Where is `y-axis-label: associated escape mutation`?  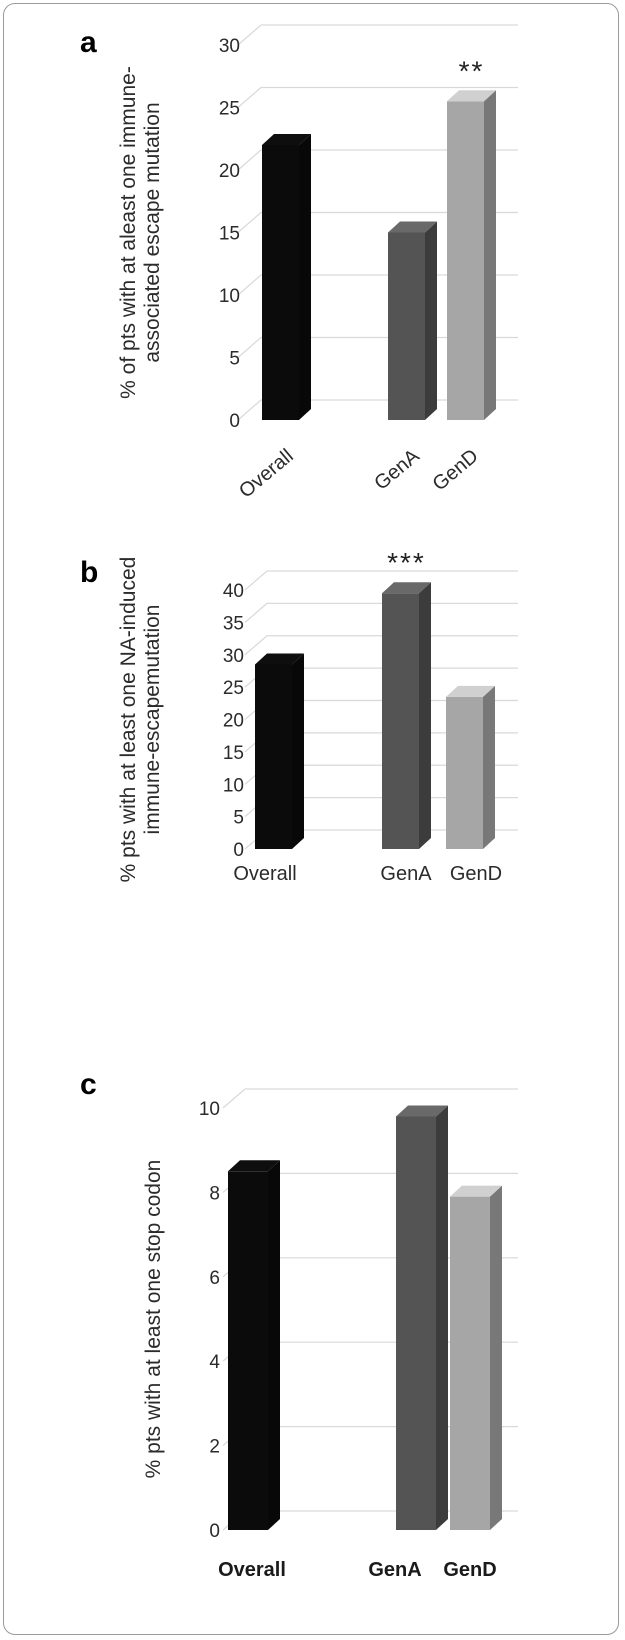 y-axis-label: associated escape mutation is located at coordinates (152, 232).